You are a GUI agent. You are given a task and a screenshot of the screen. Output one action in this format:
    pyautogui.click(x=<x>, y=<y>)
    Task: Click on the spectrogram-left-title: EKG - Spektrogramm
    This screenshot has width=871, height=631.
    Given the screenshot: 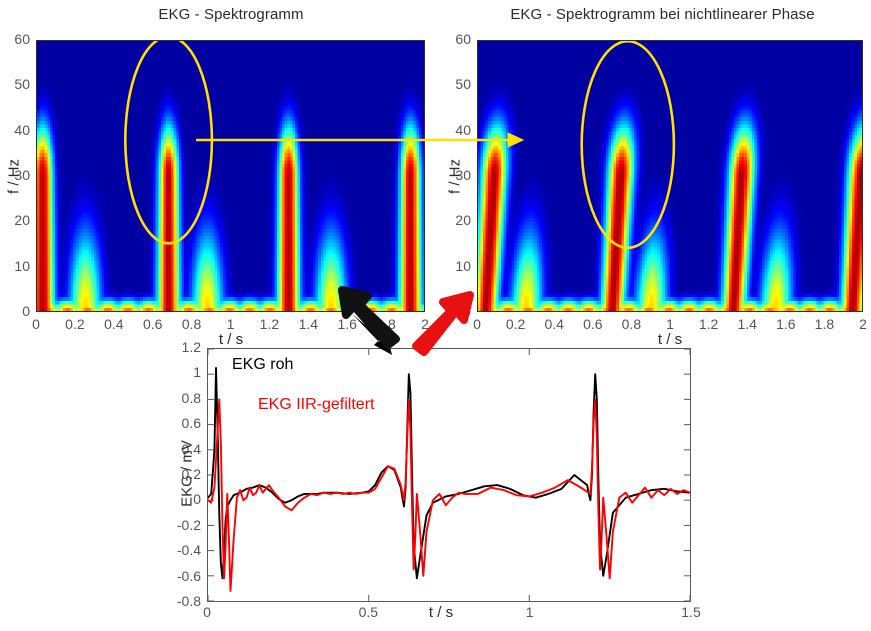 What is the action you would take?
    pyautogui.click(x=231, y=14)
    